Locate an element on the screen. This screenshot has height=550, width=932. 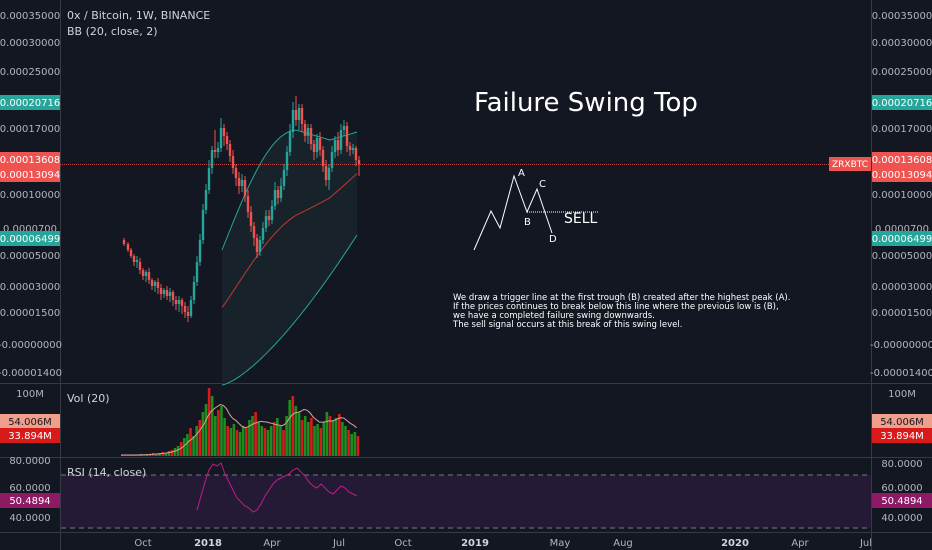
volume-badge-a-left: 54.006M is located at coordinates (30, 421).